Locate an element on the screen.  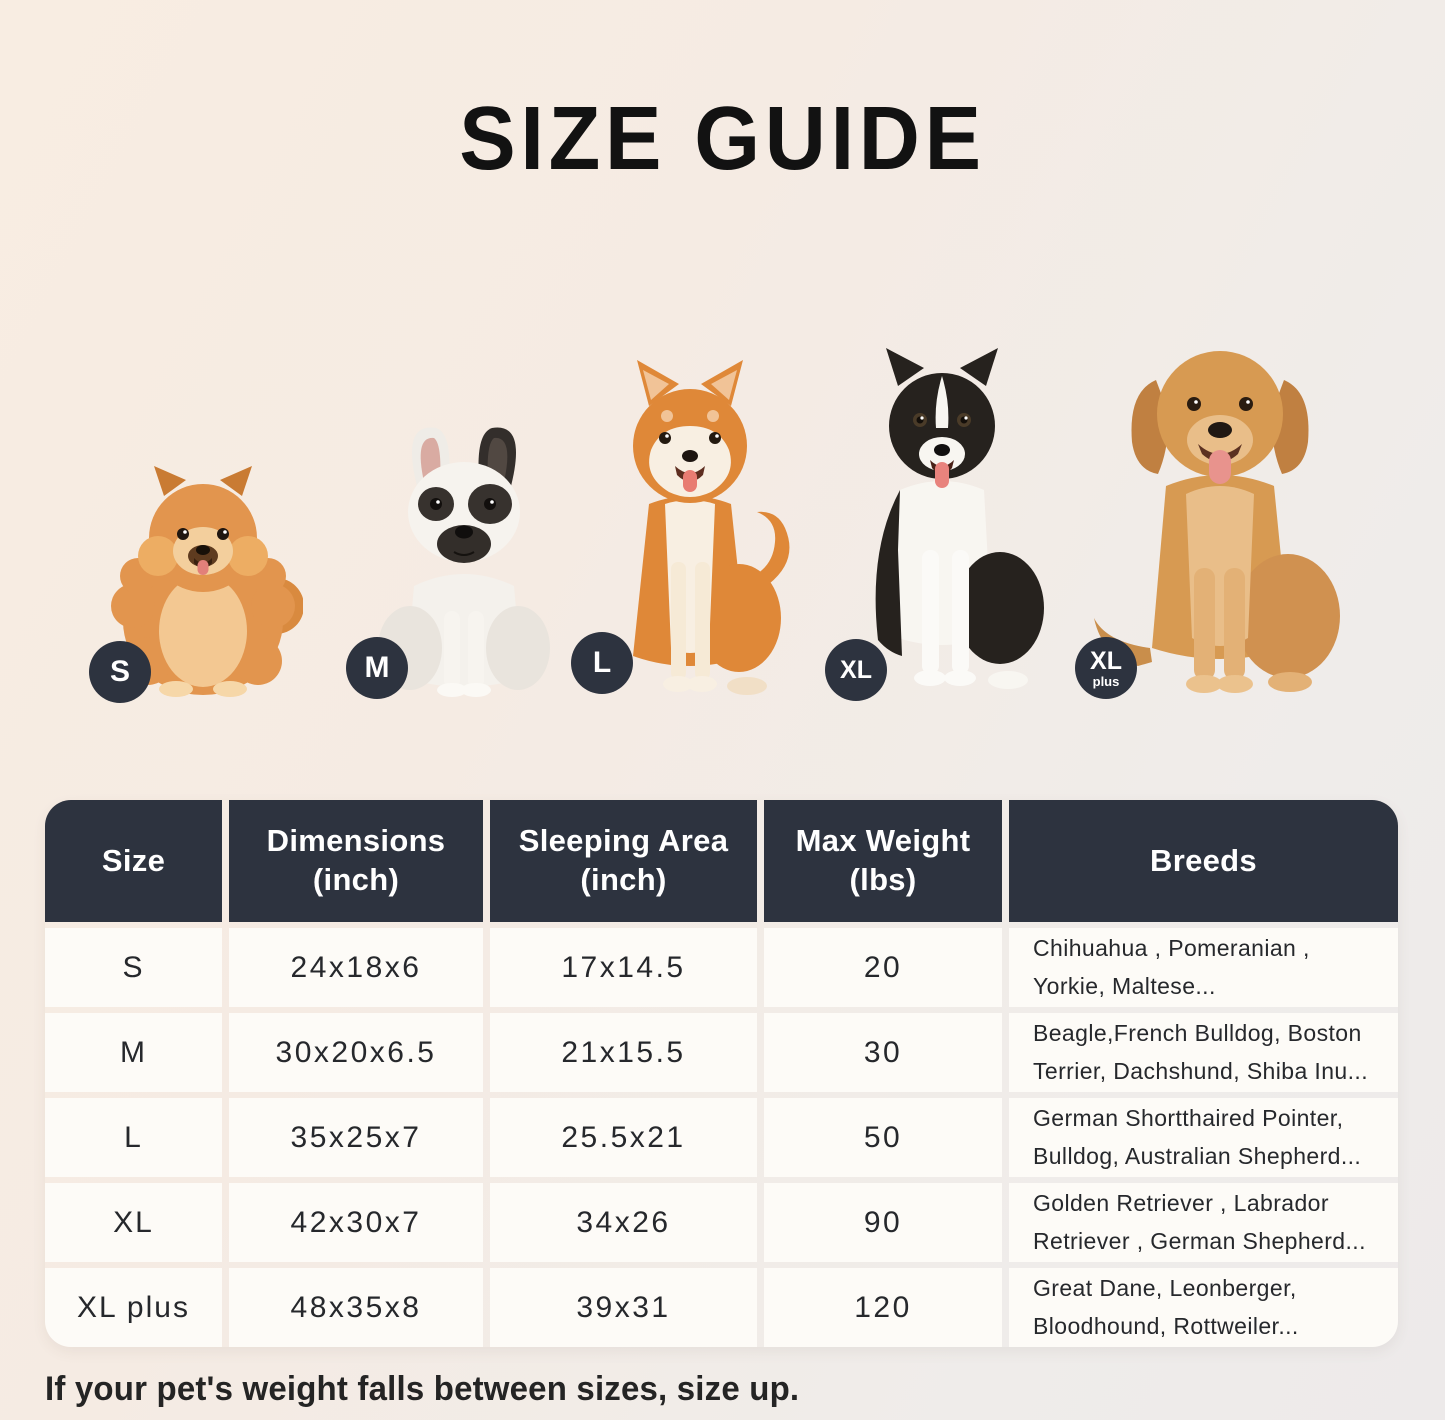
french-bulldog-dog-image is located at coordinates (464, 562).